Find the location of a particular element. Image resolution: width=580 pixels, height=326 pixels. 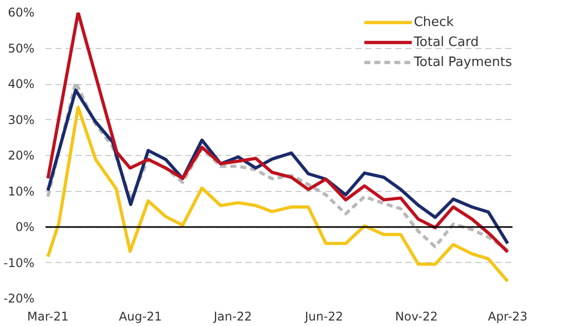

y-tick-label: 30% is located at coordinates (21, 119).